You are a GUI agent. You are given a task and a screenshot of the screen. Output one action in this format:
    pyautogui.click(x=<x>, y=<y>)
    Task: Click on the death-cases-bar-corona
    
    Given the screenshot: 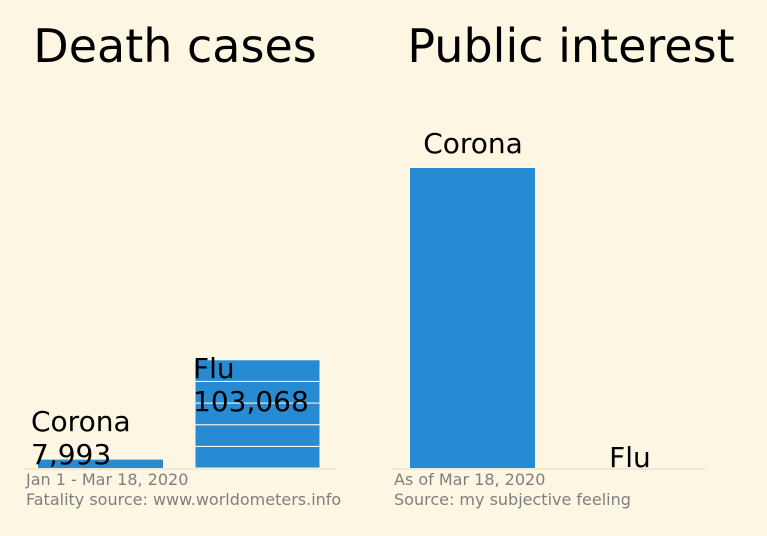 What is the action you would take?
    pyautogui.click(x=100, y=463)
    